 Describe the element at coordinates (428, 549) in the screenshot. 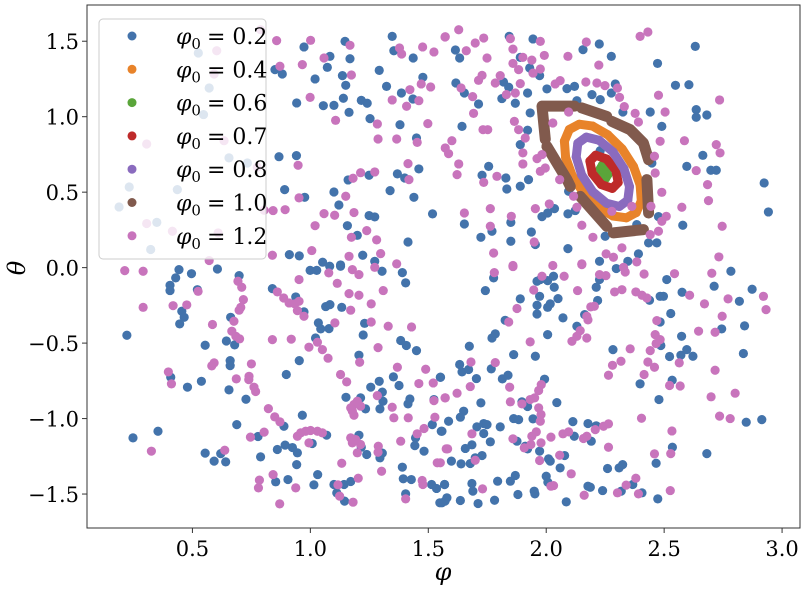

I see `x-tick-label: 1.5` at that location.